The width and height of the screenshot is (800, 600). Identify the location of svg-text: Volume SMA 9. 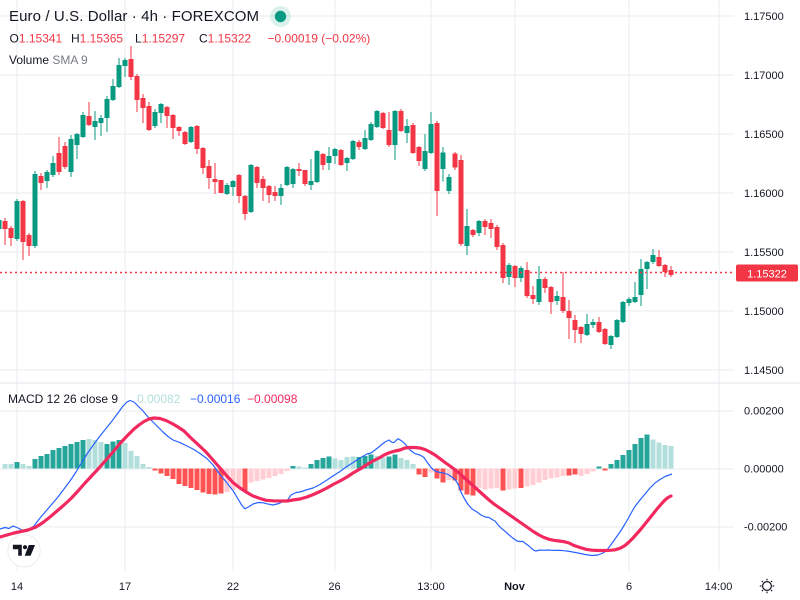
(48, 60).